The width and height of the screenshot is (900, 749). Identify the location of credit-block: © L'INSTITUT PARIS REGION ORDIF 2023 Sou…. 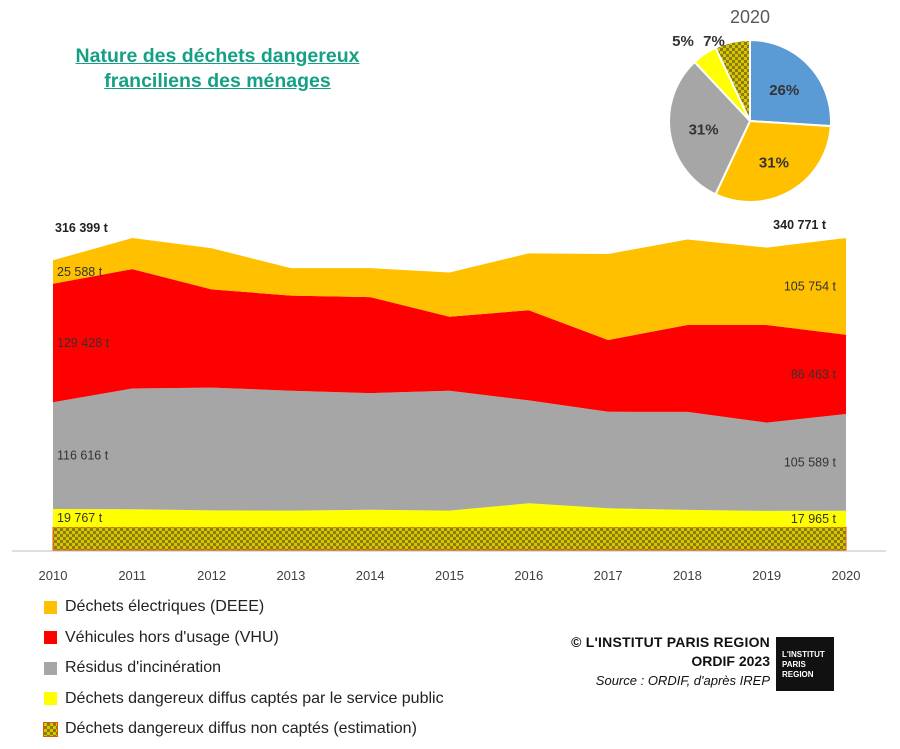
(670, 661).